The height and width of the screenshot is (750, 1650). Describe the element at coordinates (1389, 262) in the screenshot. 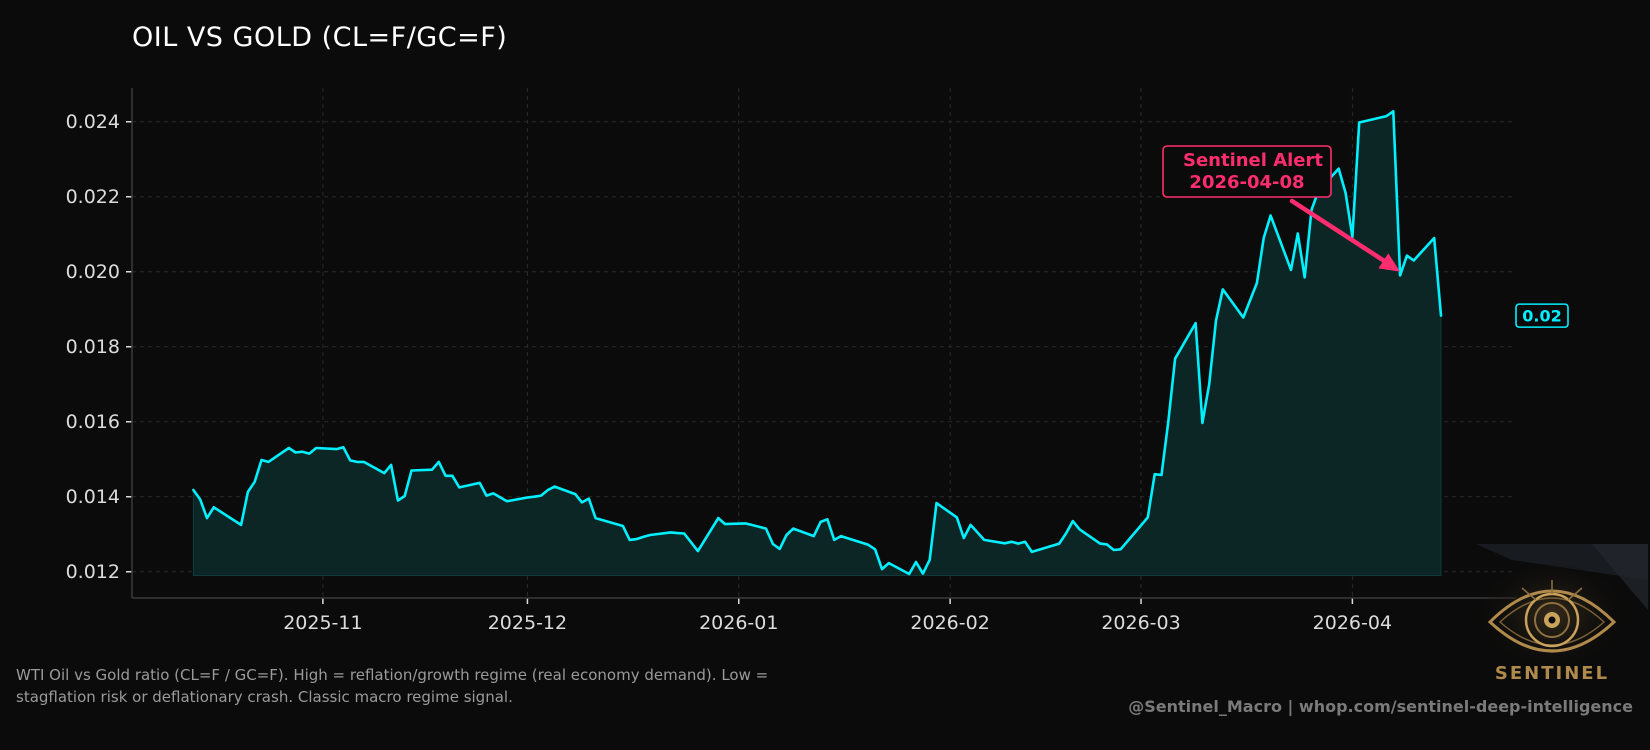

I see `annotation-arrowhead` at that location.